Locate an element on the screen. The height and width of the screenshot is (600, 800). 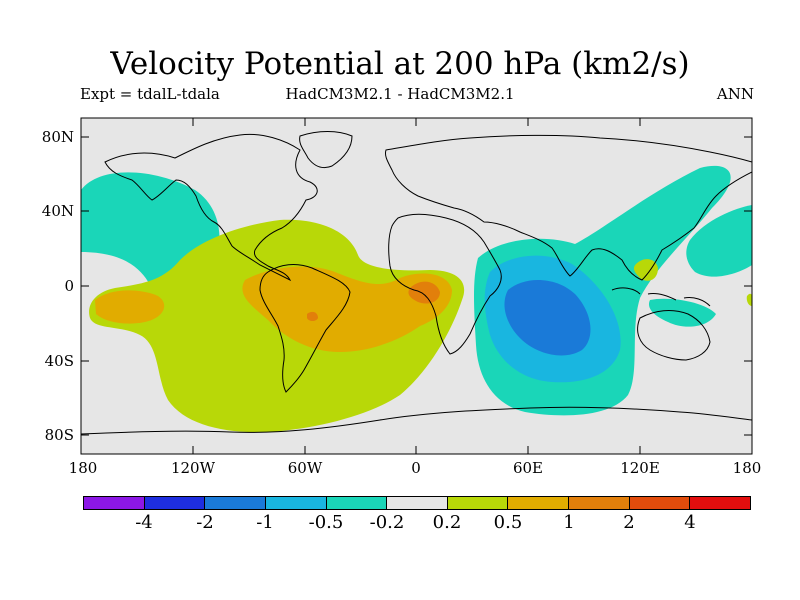
colorbar-label: 4 is located at coordinates (690, 522).